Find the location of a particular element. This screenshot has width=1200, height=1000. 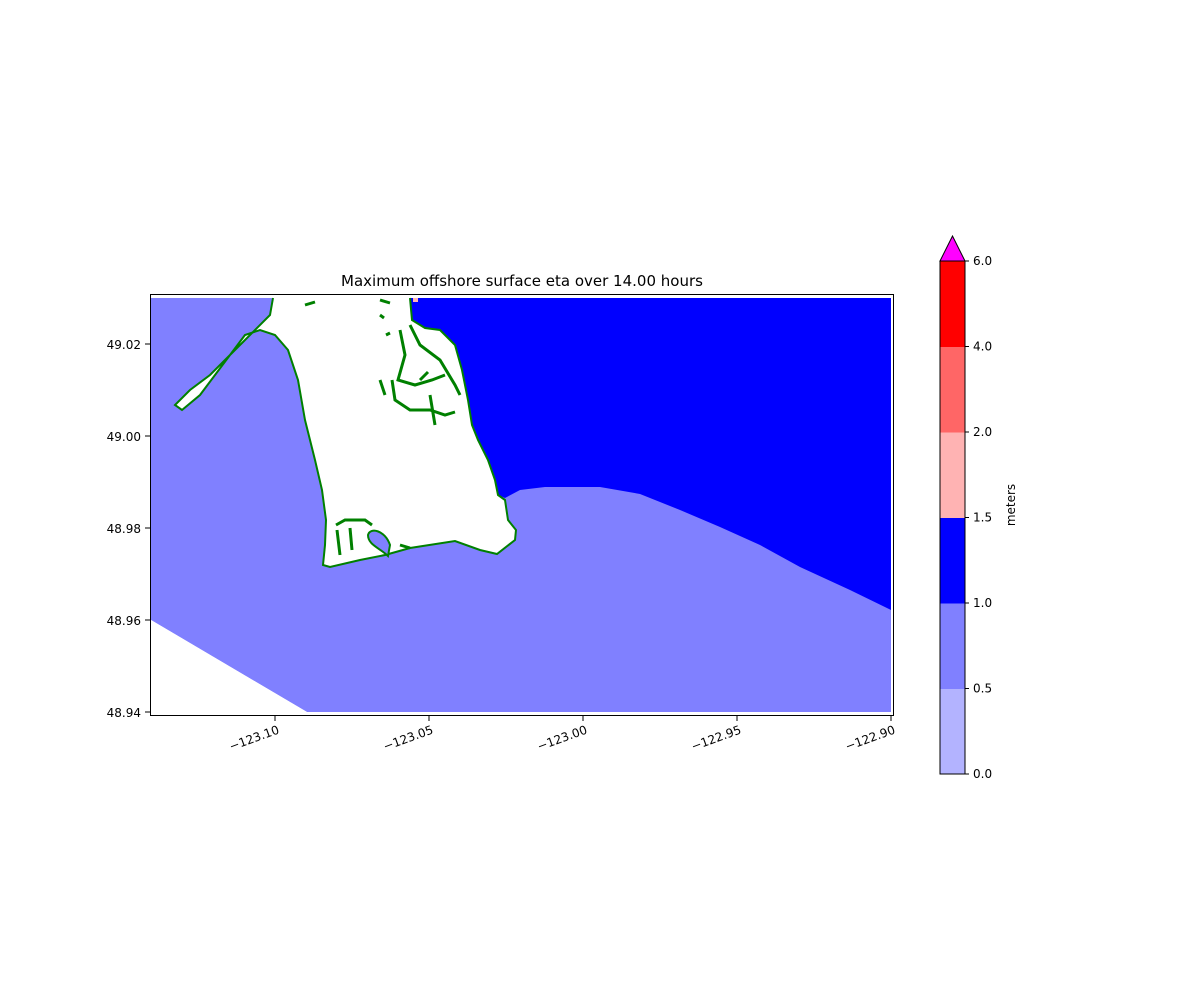

shoreline is located at coordinates (345, 433).